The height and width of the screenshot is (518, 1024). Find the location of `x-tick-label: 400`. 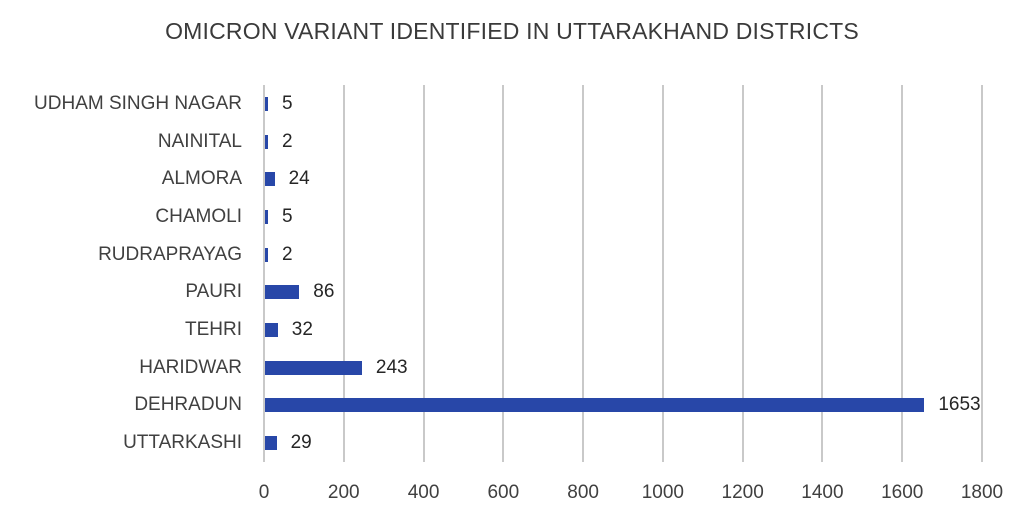

x-tick-label: 400 is located at coordinates (423, 492).